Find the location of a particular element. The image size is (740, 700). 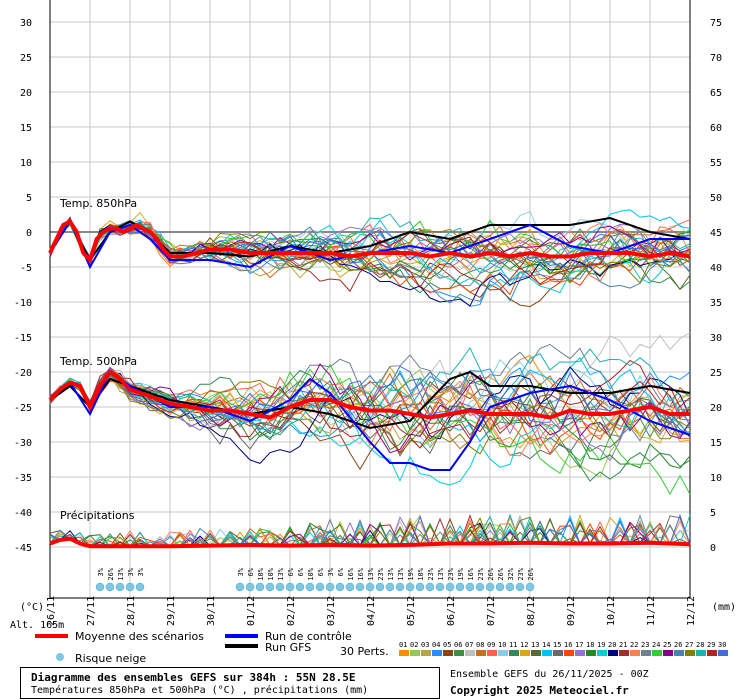

pert-number: 26 is located at coordinates (678, 645).